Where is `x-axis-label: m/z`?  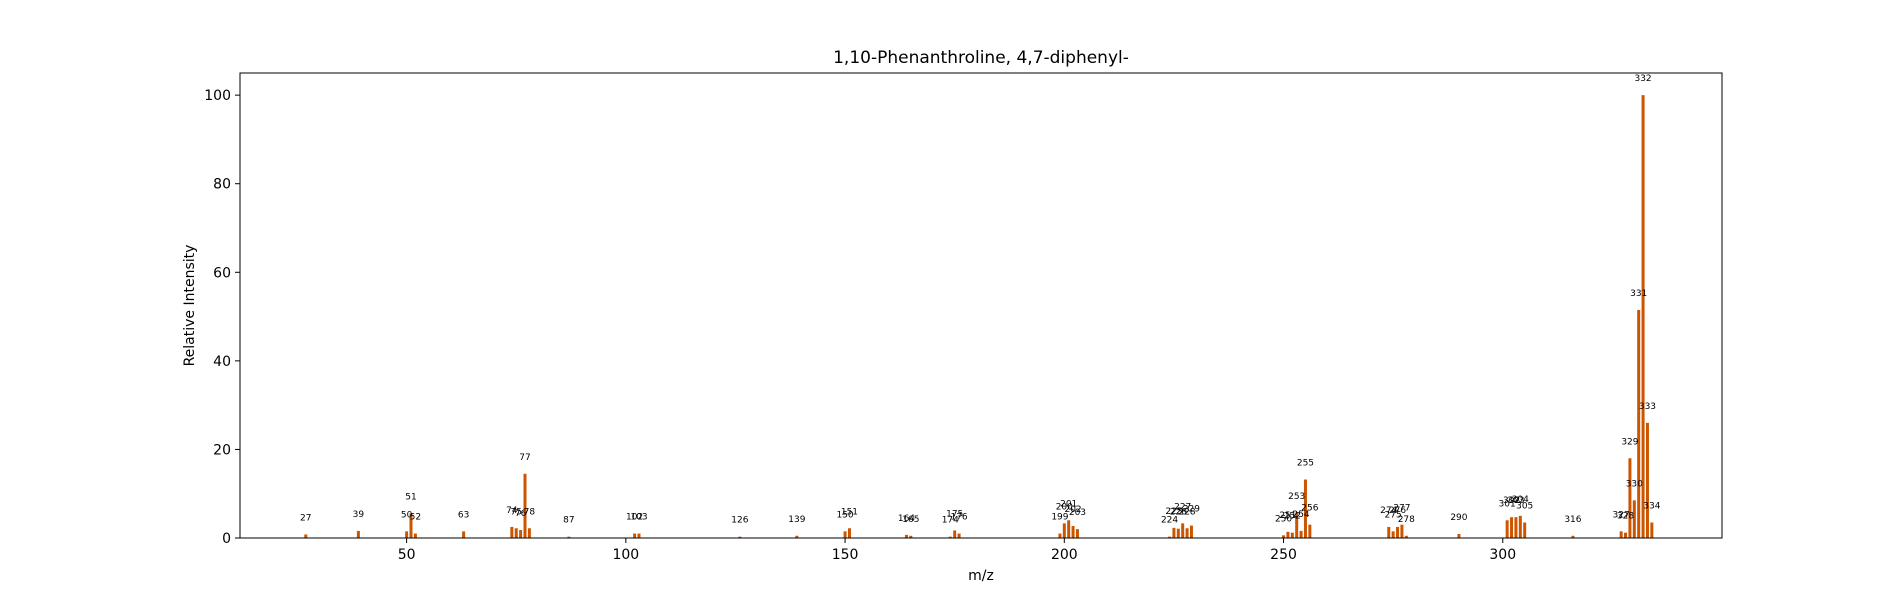 x-axis-label: m/z is located at coordinates (981, 576).